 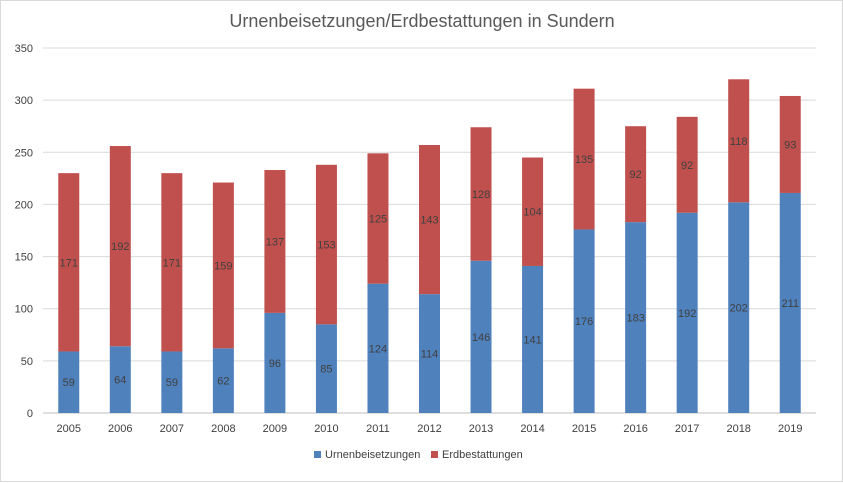 I want to click on data-label: 124, so click(x=378, y=349).